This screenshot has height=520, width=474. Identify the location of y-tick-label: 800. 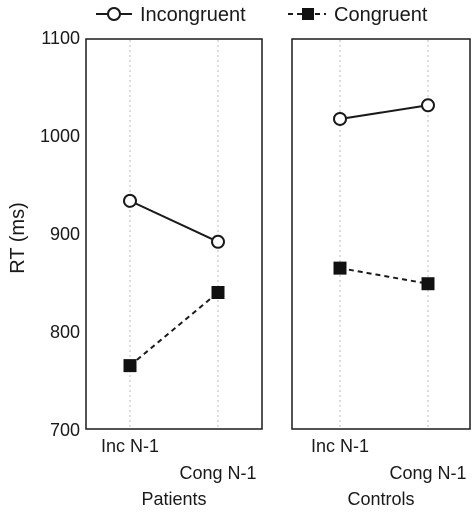
(65, 332).